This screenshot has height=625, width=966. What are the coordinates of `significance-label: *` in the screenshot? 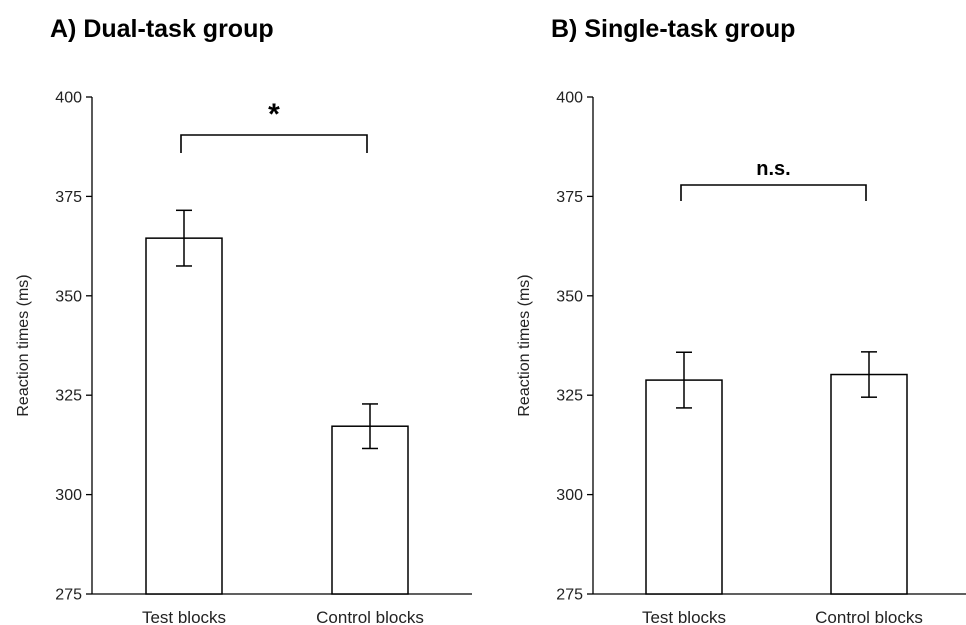 It's located at (274, 114).